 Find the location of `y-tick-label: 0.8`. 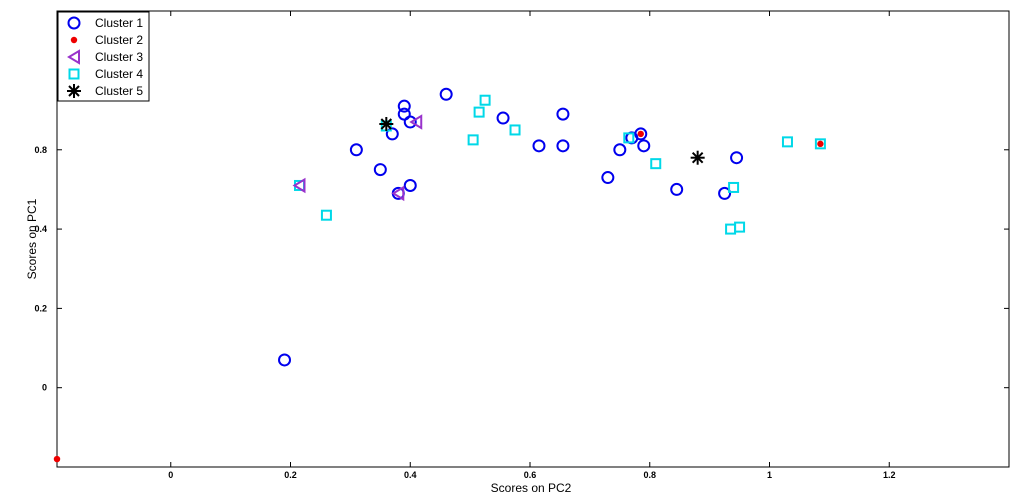

y-tick-label: 0.8 is located at coordinates (40, 150).